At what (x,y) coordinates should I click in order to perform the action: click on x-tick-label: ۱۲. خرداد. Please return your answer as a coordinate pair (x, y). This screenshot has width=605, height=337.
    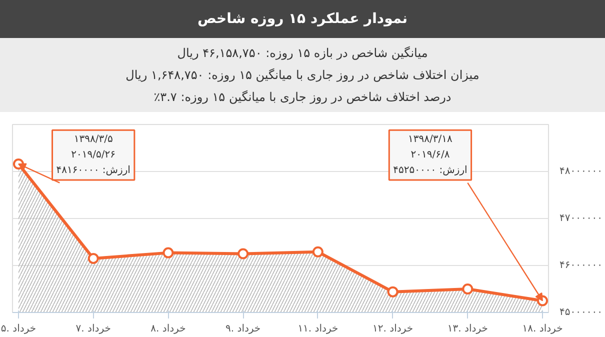
    Looking at the image, I should click on (393, 329).